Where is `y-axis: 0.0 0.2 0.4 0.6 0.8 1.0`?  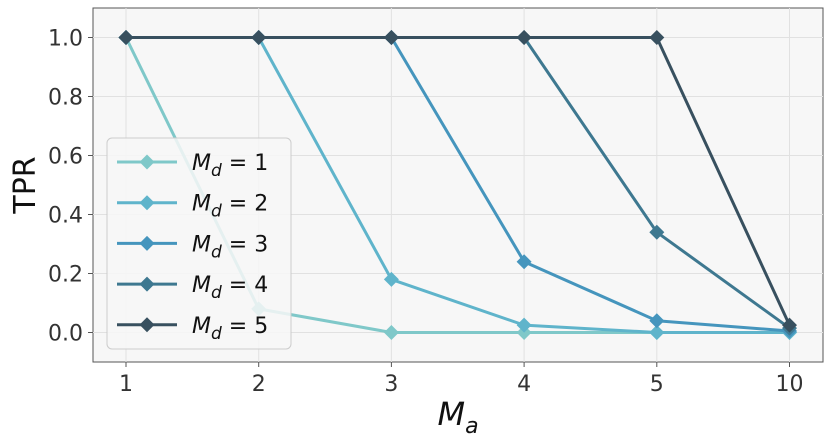 y-axis: 0.0 0.2 0.4 0.6 0.8 1.0 is located at coordinates (70, 187).